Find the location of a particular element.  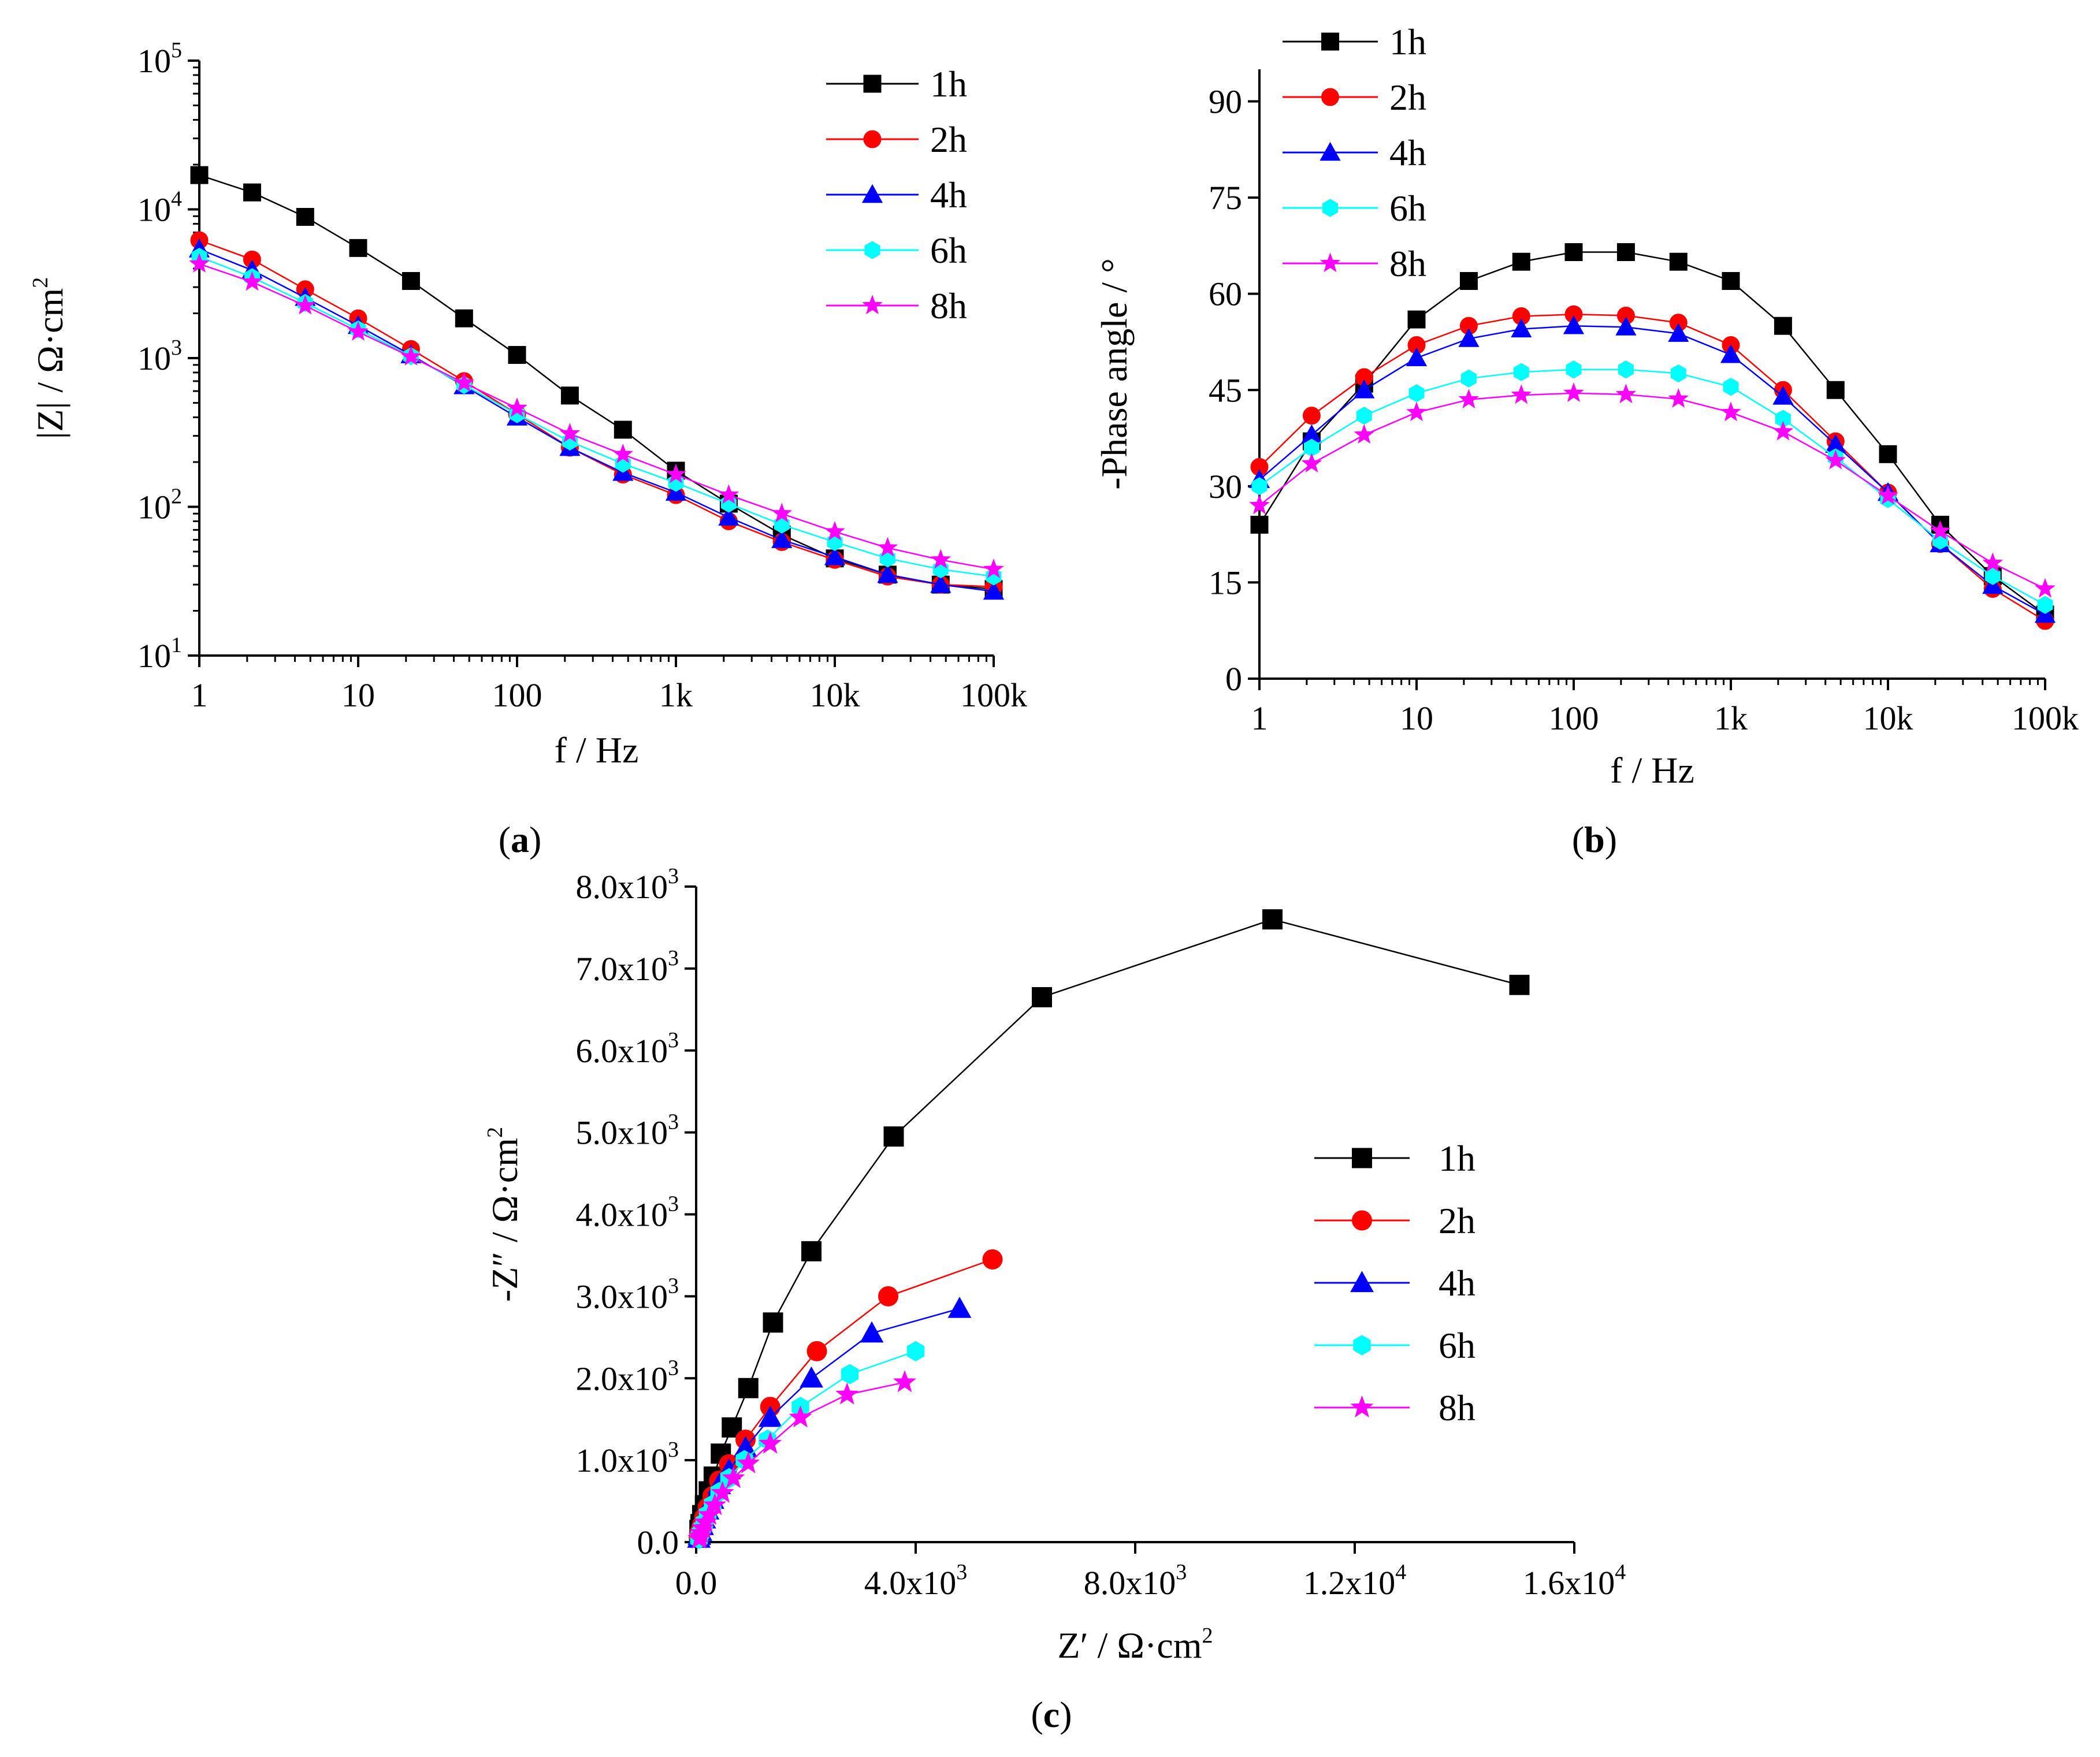

panel-c-legend-label: 6h is located at coordinates (1457, 1345).